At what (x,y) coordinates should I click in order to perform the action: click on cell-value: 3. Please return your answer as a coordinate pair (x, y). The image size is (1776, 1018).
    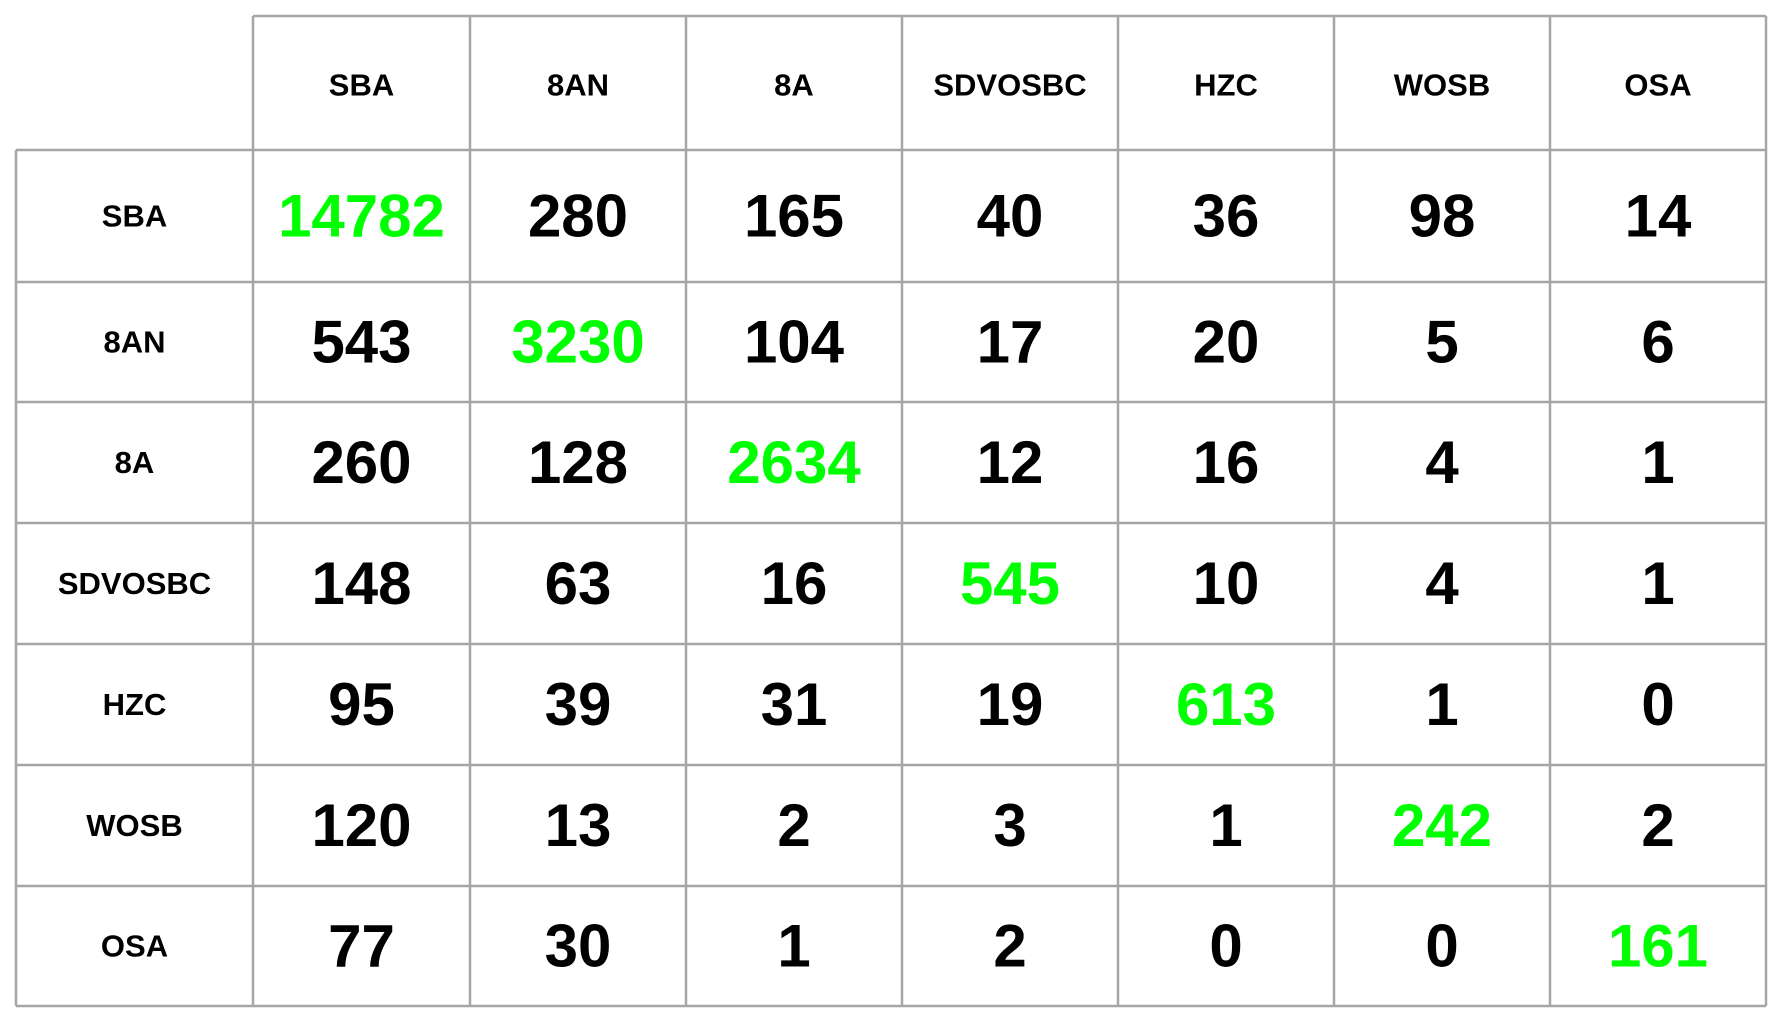
    Looking at the image, I should click on (1009, 825).